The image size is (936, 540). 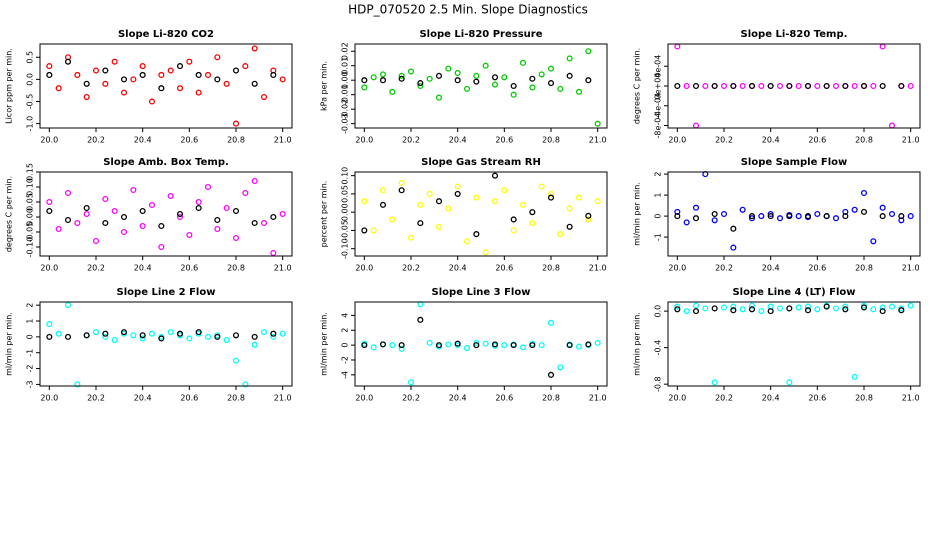 I want to click on y-axis-label: ml/min per min., so click(x=637, y=214).